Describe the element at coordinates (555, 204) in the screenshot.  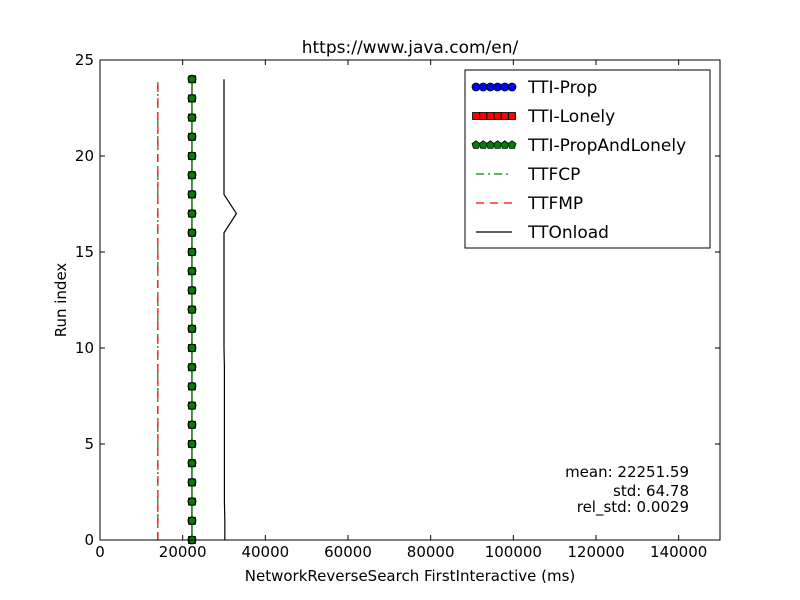
I see `legend-label: TTFMP` at that location.